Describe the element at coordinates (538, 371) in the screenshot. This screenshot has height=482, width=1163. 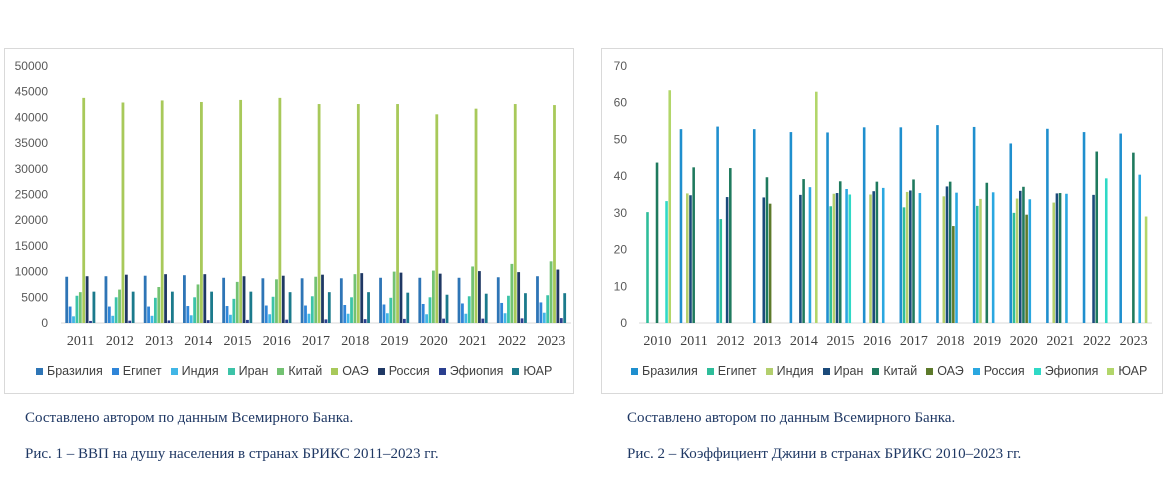
I see `gdp-legend-label: ЮАР` at that location.